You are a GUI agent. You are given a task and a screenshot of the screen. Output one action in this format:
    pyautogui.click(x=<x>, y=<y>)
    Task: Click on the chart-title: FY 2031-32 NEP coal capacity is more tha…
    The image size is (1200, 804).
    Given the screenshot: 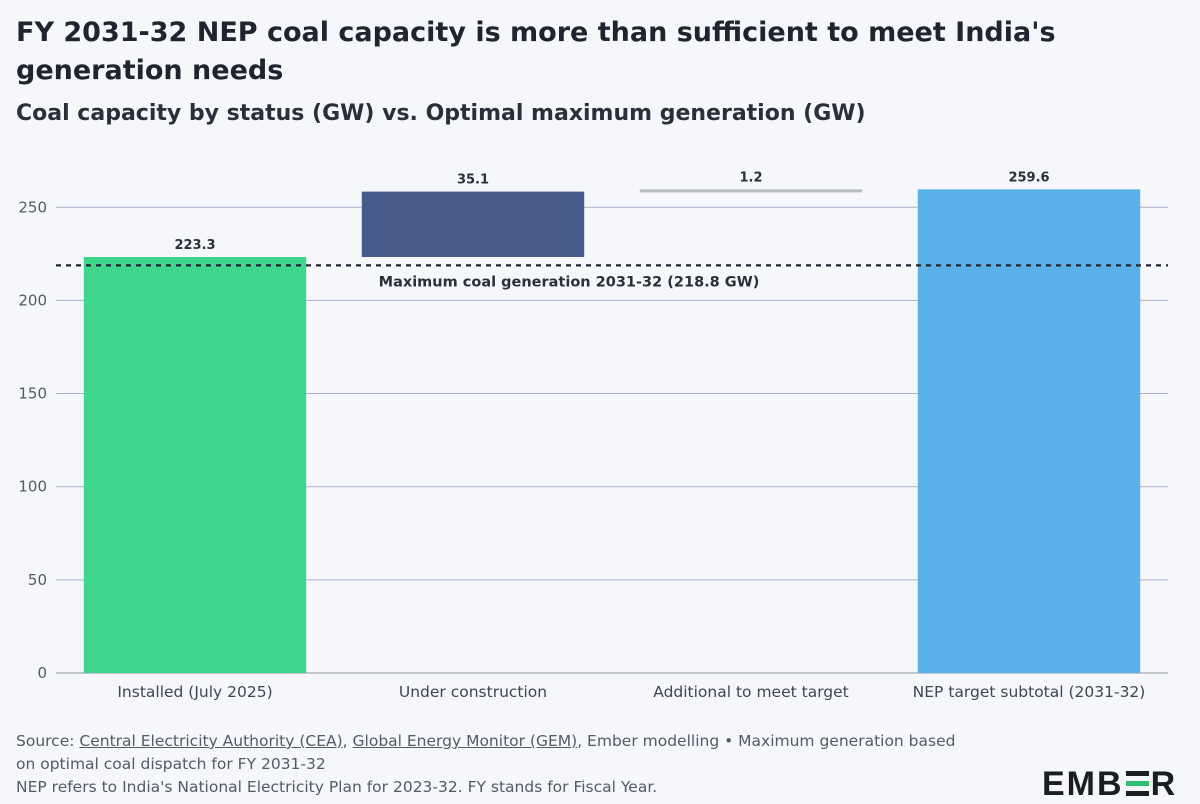 What is the action you would take?
    pyautogui.click(x=536, y=51)
    